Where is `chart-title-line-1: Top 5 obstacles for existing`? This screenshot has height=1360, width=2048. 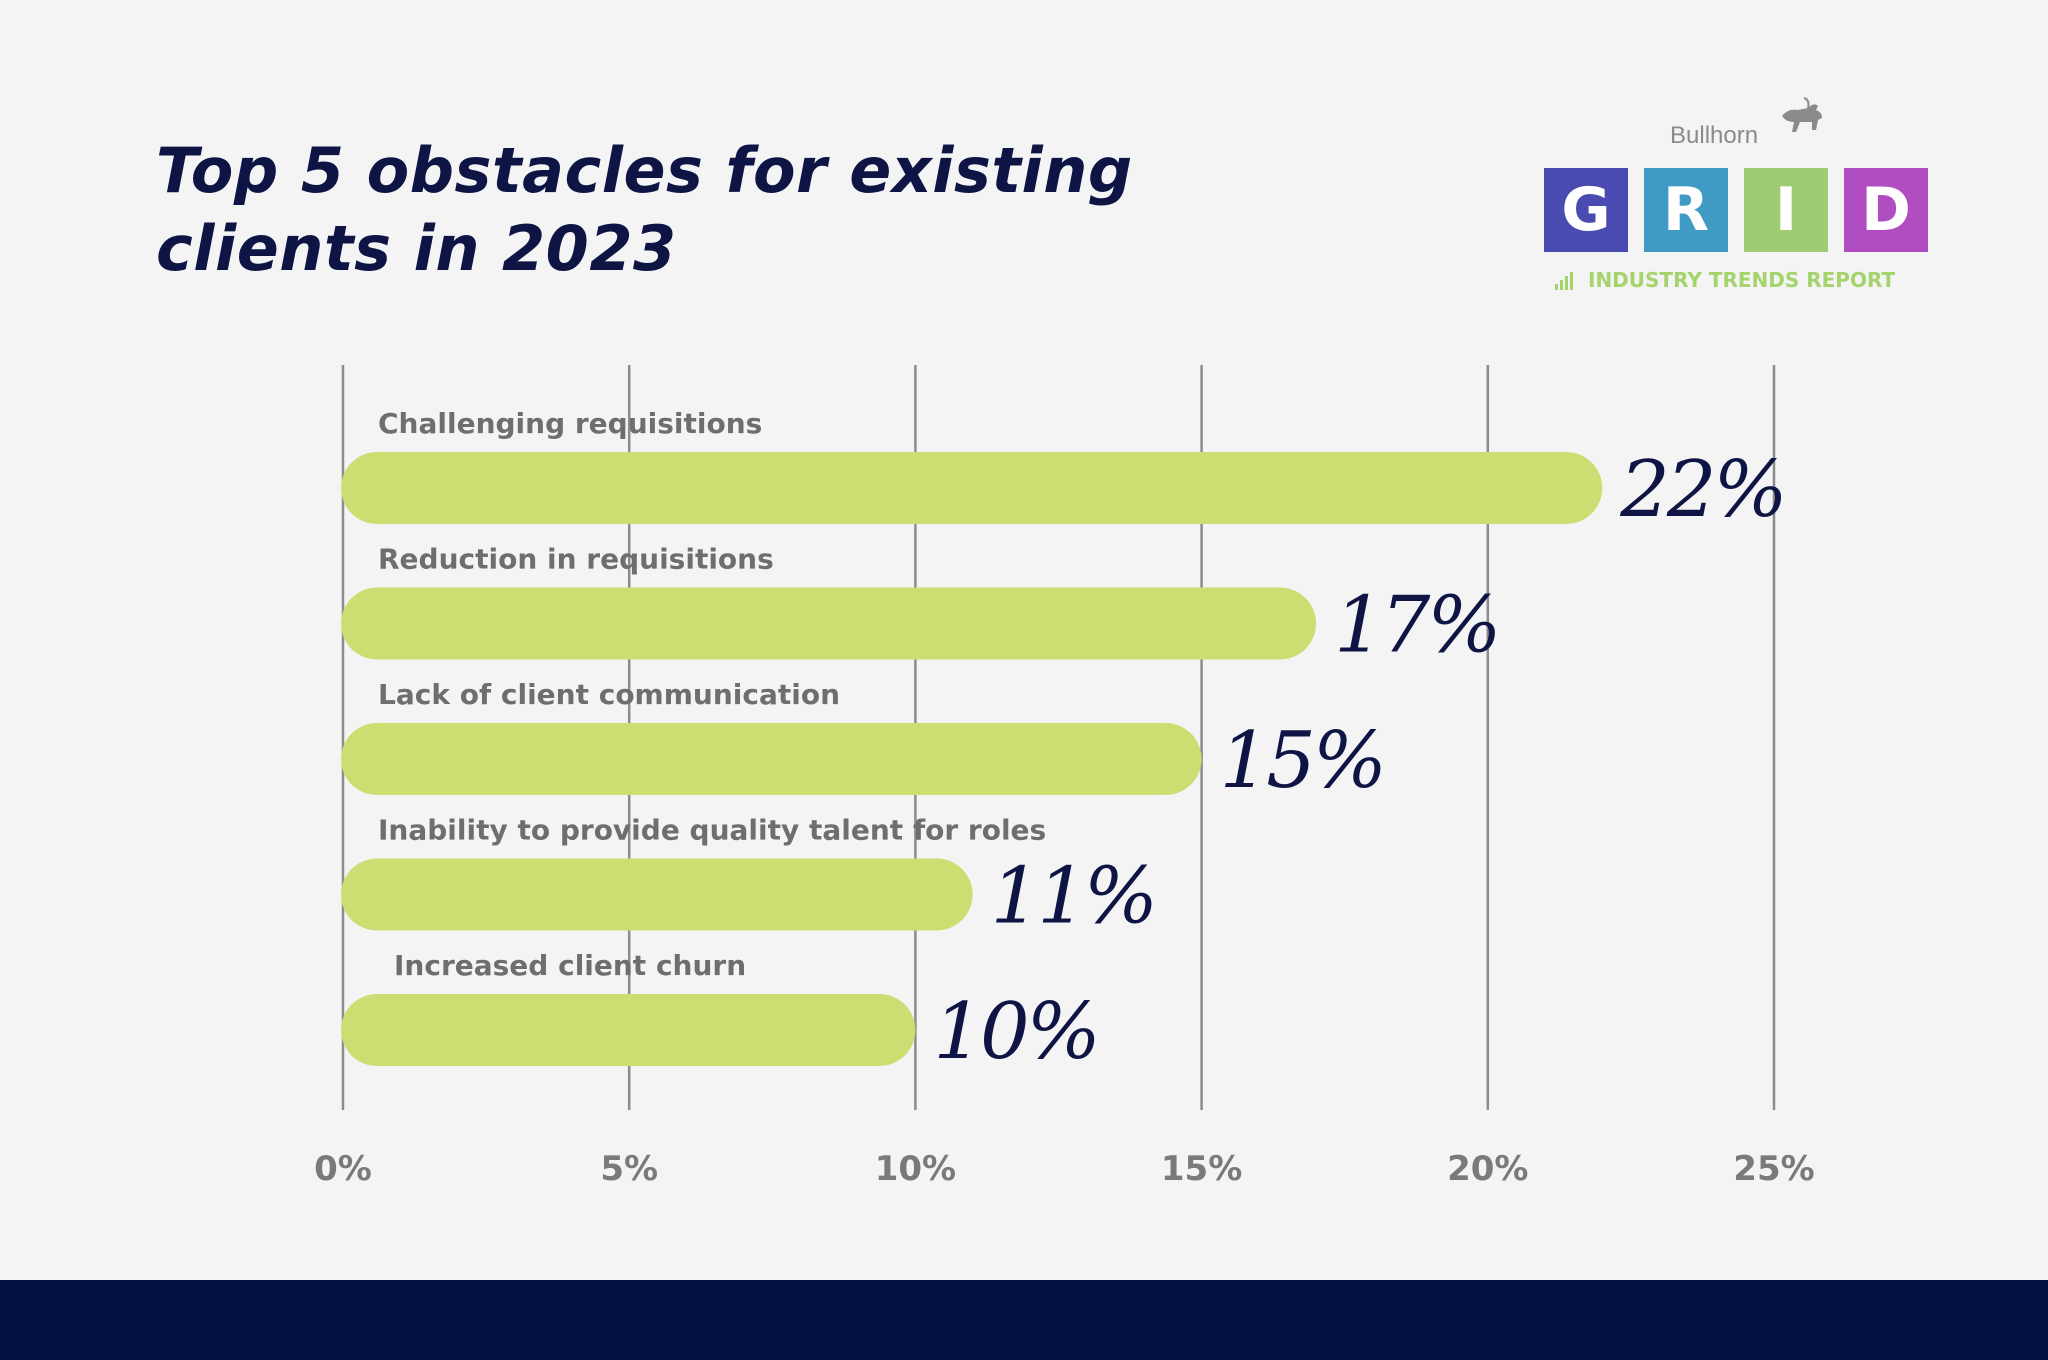
chart-title-line-1: Top 5 obstacles for existing is located at coordinates (644, 170).